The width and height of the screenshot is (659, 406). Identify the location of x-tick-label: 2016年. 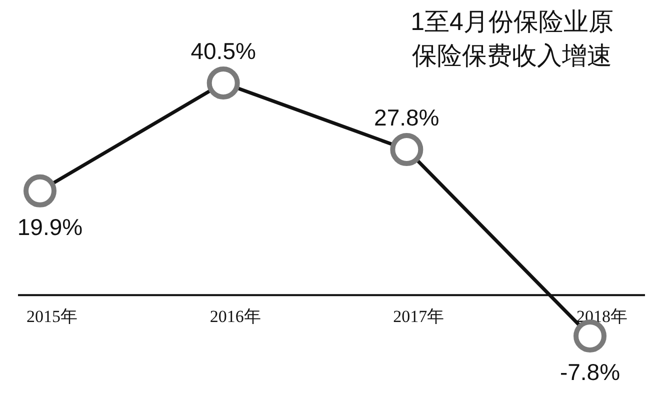
(235, 316).